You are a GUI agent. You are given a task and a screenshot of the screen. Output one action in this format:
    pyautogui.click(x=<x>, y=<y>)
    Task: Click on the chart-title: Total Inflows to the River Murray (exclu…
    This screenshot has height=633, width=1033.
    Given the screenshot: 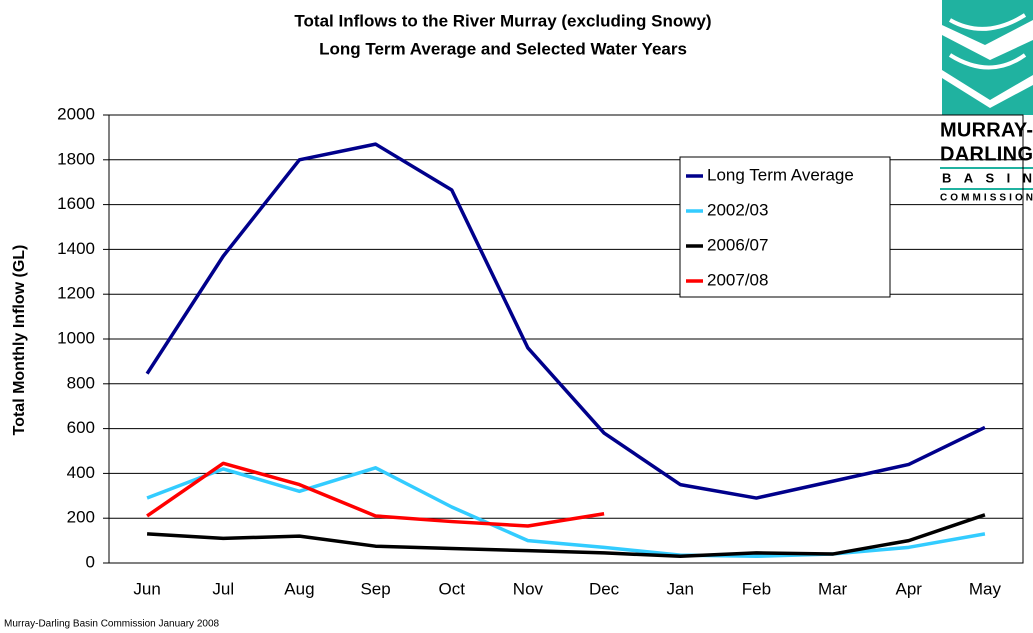 What is the action you would take?
    pyautogui.click(x=502, y=20)
    